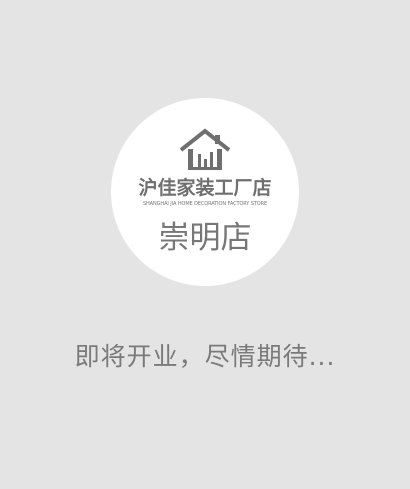 This screenshot has width=410, height=489. I want to click on house-icon, so click(205, 149).